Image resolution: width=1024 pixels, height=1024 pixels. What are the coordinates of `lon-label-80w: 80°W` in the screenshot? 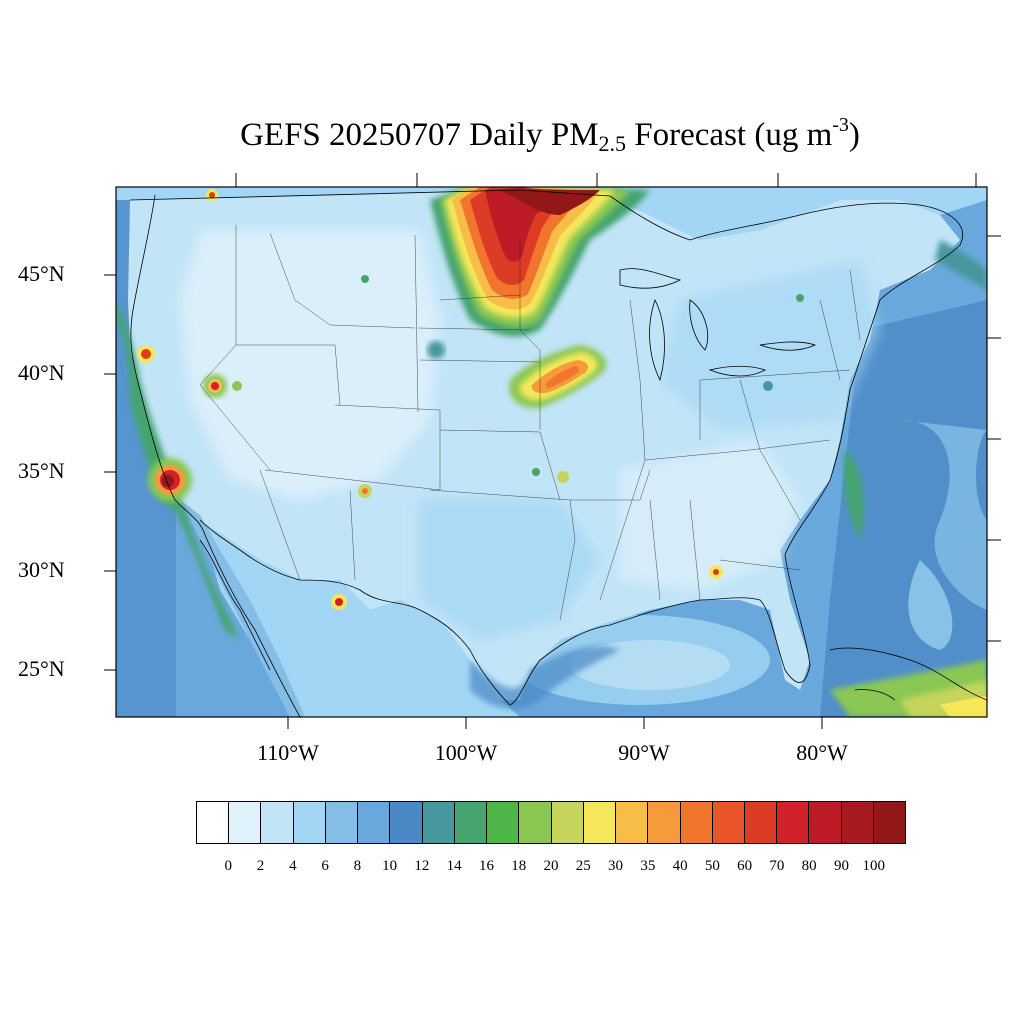 It's located at (822, 752).